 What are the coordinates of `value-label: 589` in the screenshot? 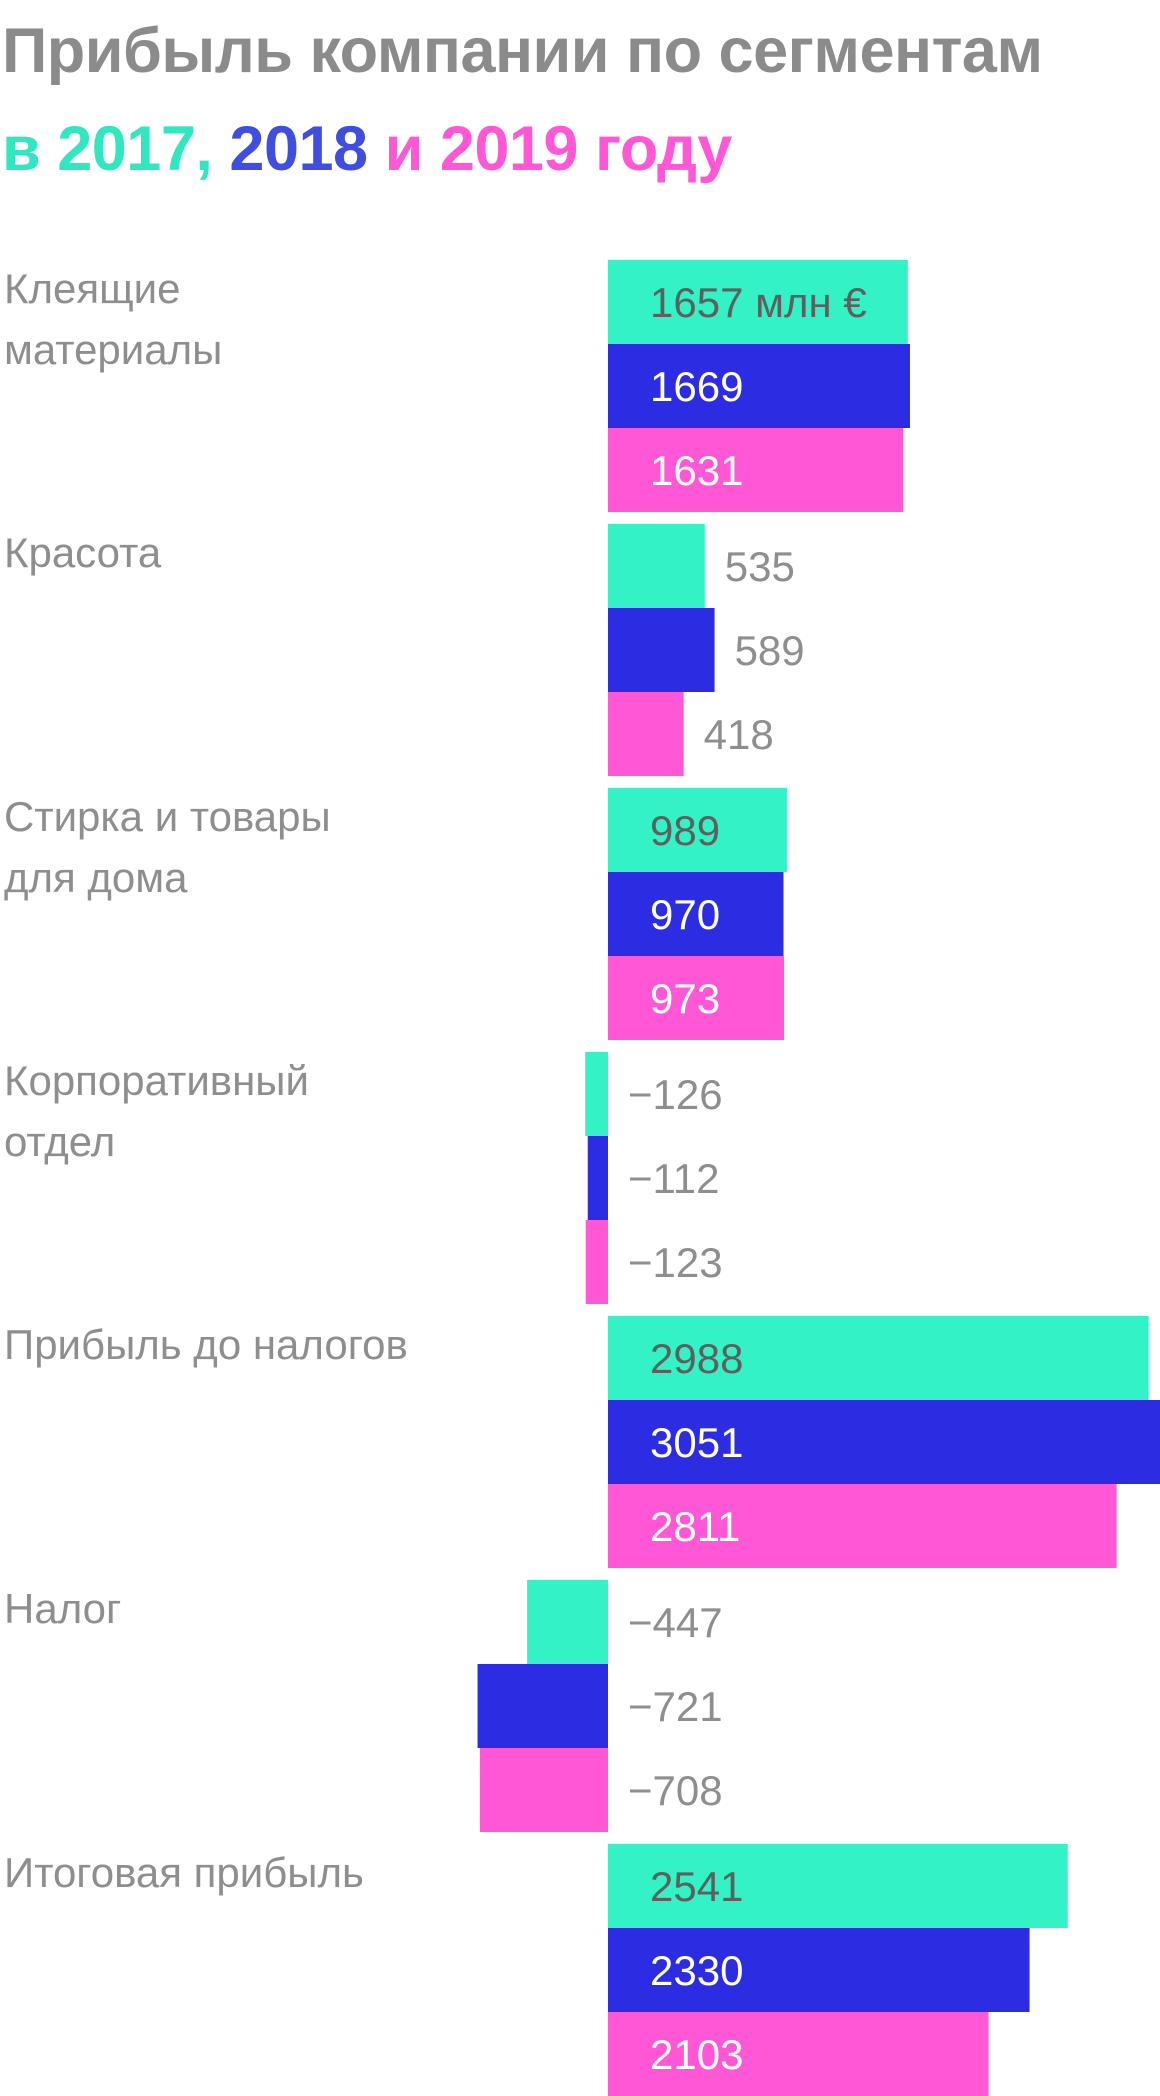 It's located at (770, 650).